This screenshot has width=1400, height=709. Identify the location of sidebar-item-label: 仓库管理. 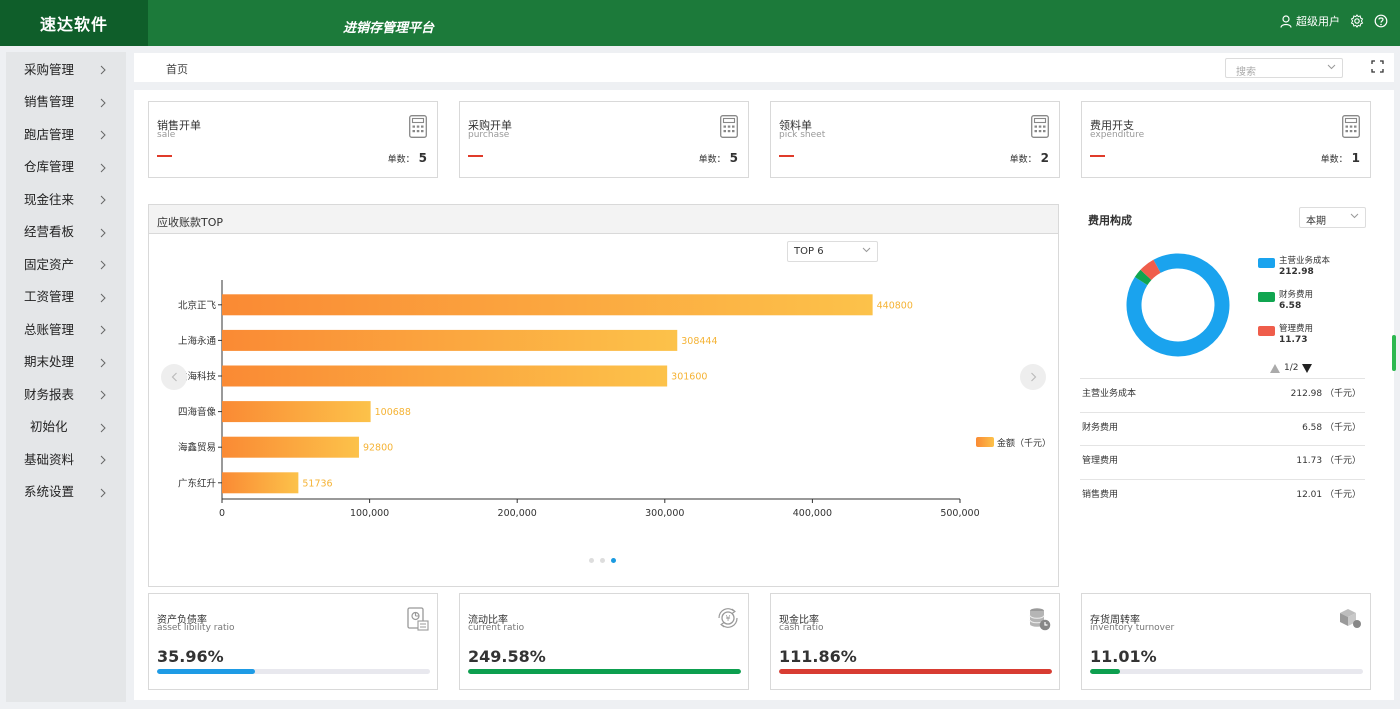
(49, 167).